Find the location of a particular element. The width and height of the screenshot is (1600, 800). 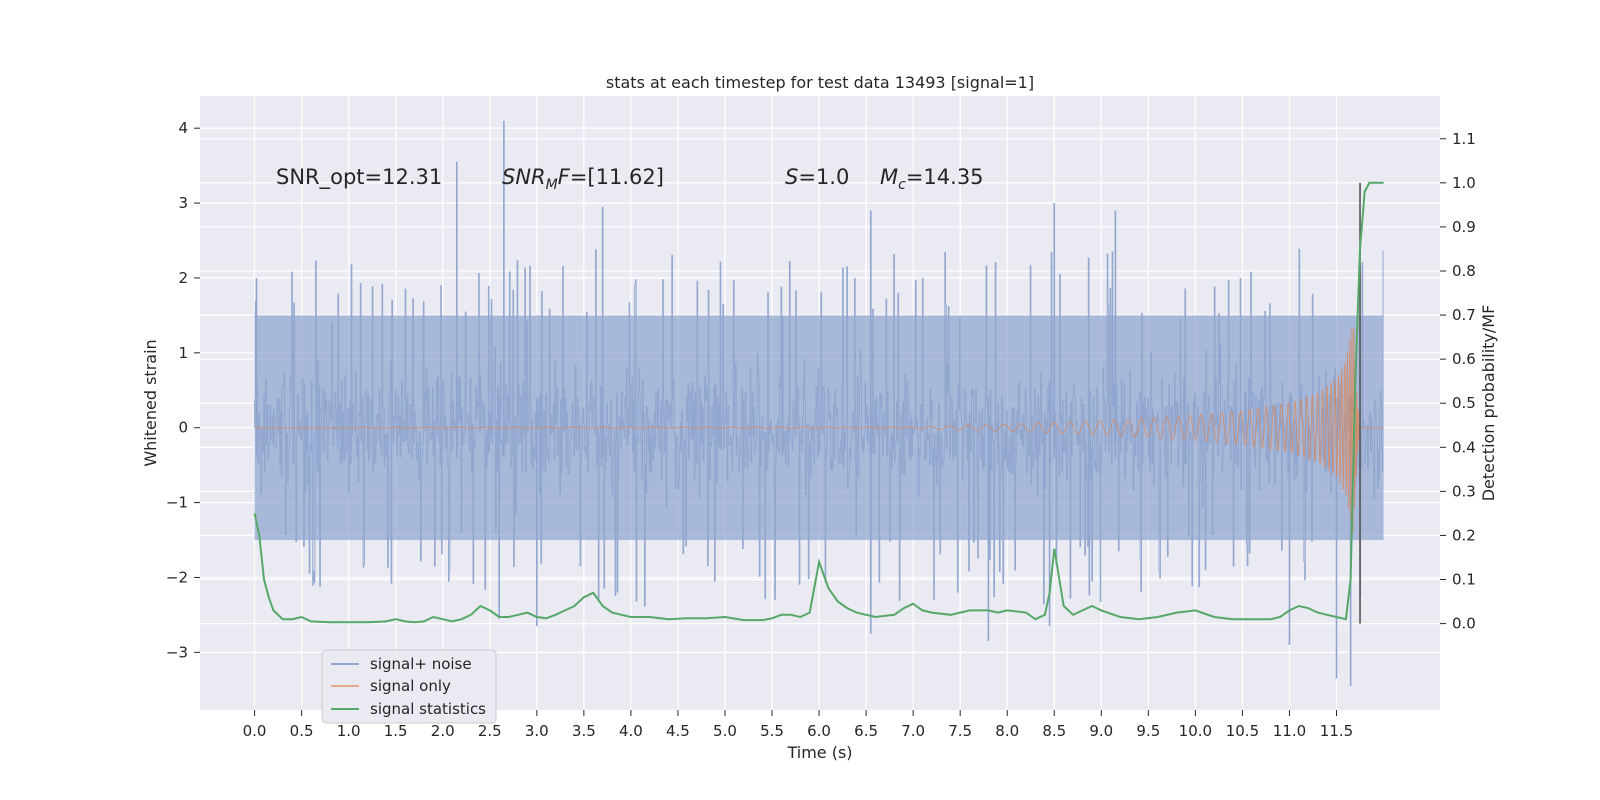

x-tick-label-8: 4.0 is located at coordinates (631, 731).